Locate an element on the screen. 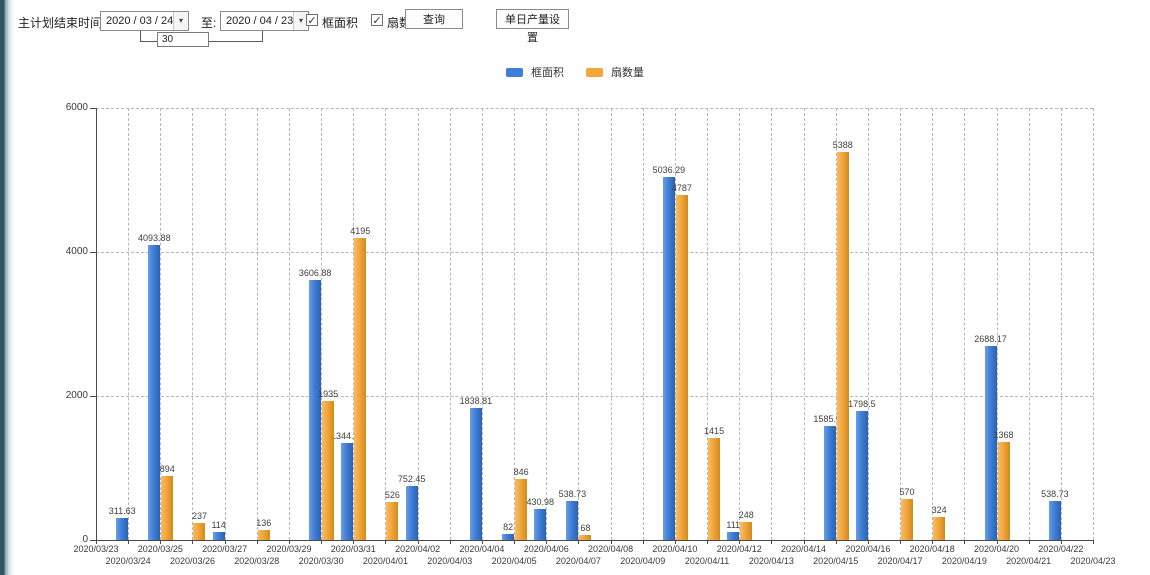 This screenshot has width=1150, height=575. bar-value-label: 114 is located at coordinates (218, 524).